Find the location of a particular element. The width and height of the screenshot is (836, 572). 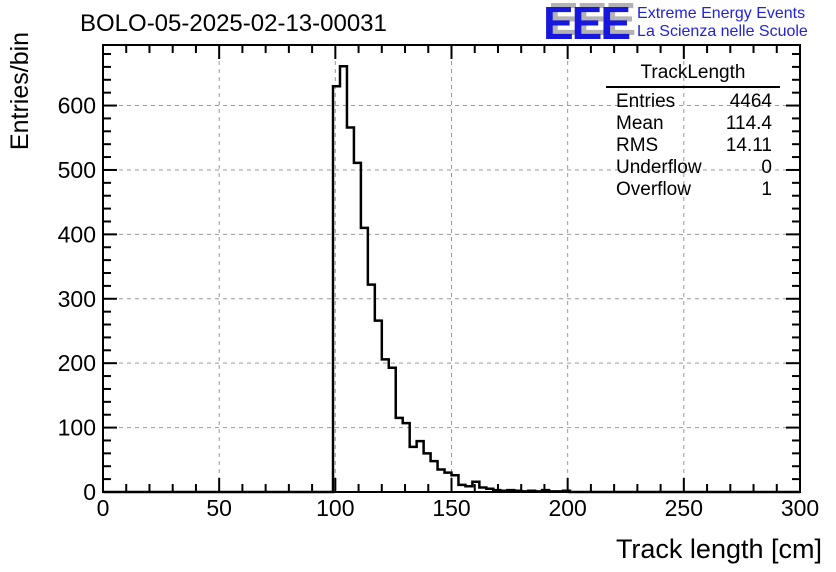

stats-row-mean: Mean 114.4 is located at coordinates (694, 124).